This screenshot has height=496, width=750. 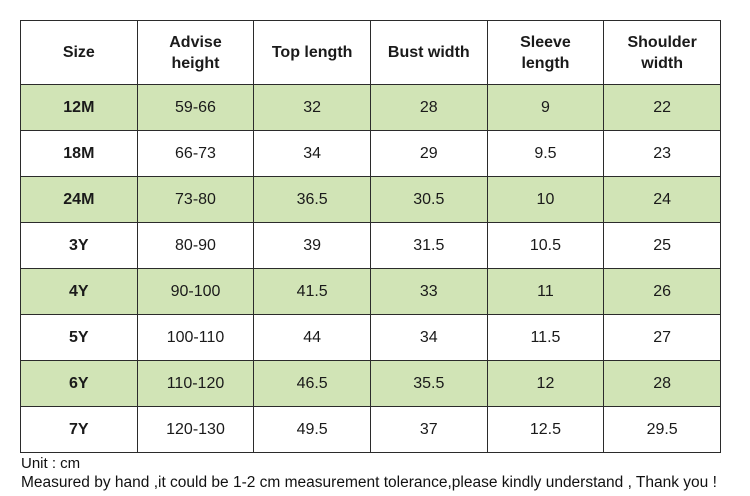 I want to click on sleeve-length-cell: 9.5, so click(x=545, y=153).